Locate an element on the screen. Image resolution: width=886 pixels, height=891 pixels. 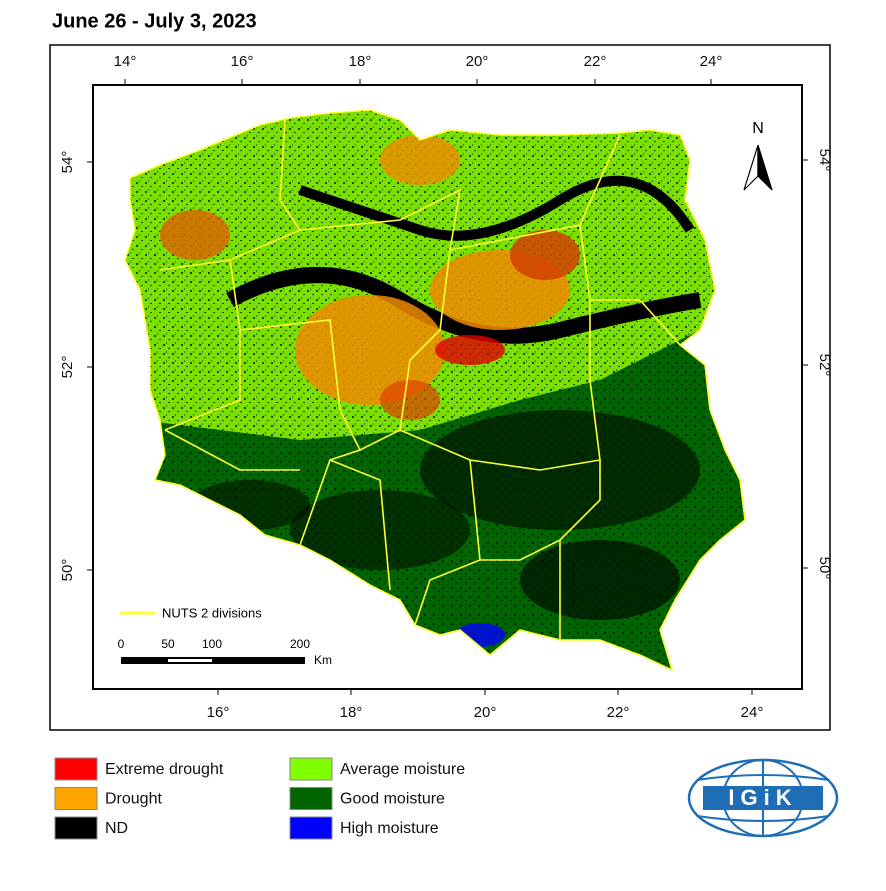
right-label: 52° is located at coordinates (824, 365).